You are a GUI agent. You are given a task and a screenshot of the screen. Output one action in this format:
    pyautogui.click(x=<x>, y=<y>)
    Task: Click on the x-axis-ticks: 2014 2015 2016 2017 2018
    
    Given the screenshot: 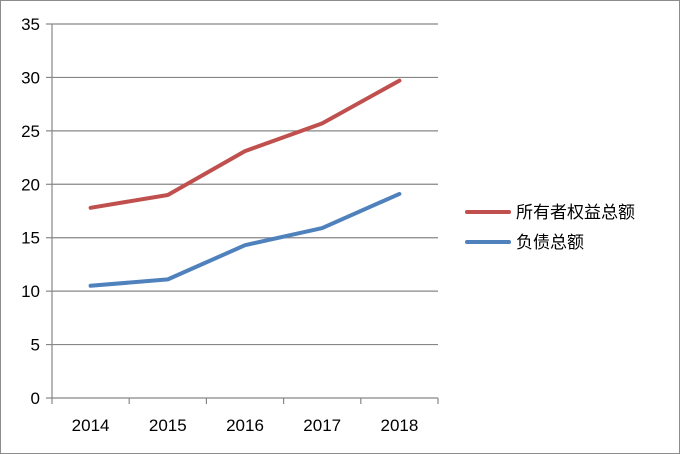 What is the action you would take?
    pyautogui.click(x=245, y=416)
    